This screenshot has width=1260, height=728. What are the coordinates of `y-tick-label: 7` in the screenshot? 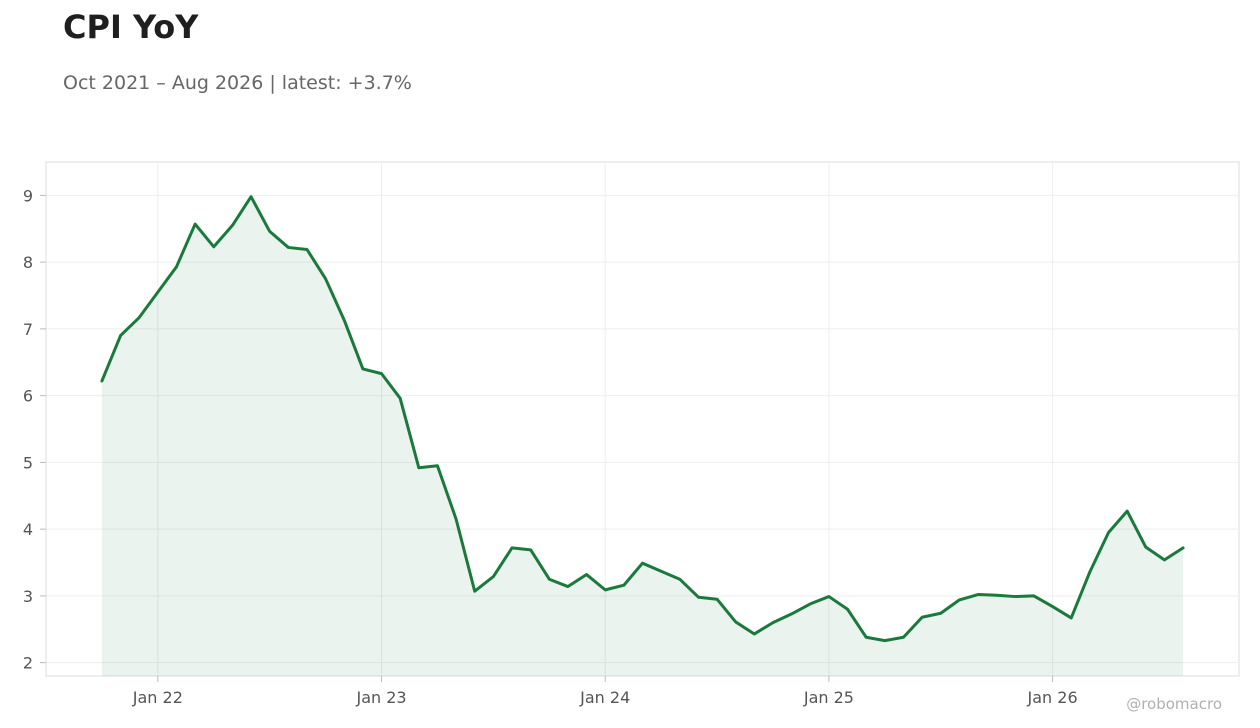 It's located at (28, 329).